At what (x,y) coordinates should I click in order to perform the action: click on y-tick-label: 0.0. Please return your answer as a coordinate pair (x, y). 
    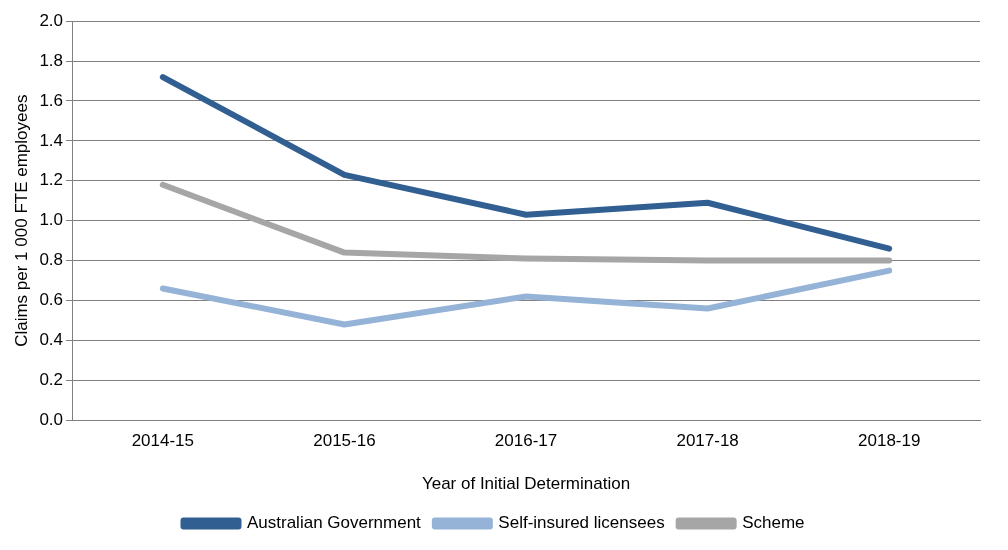
    Looking at the image, I should click on (51, 419).